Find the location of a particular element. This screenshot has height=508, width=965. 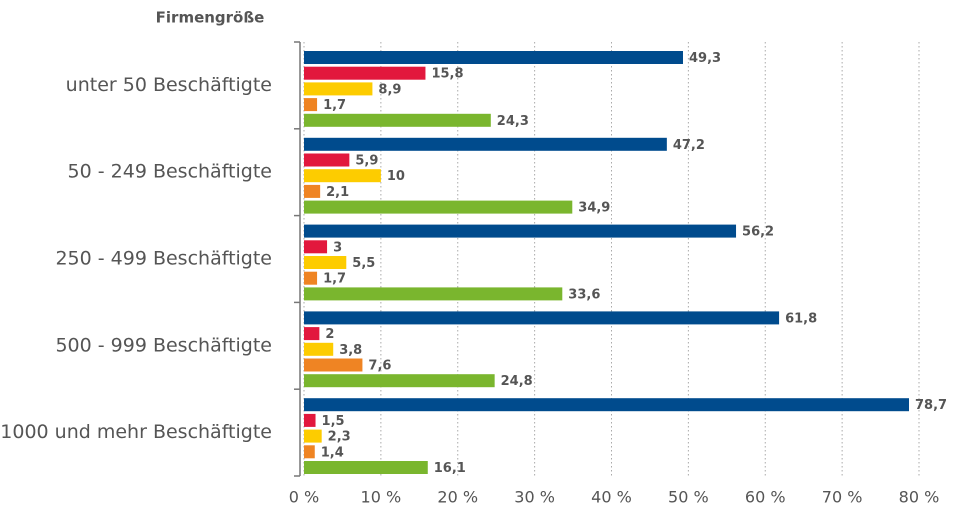

x-tick-label: 10 % is located at coordinates (381, 497).